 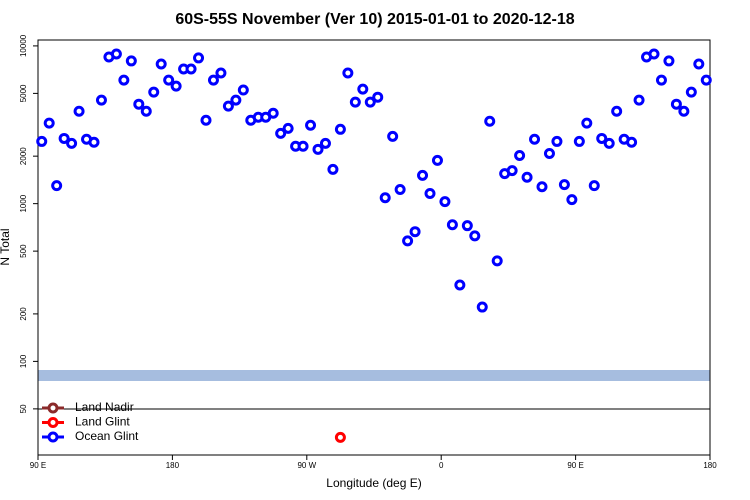 What do you see at coordinates (102, 422) in the screenshot?
I see `legend-label: Land Glint` at bounding box center [102, 422].